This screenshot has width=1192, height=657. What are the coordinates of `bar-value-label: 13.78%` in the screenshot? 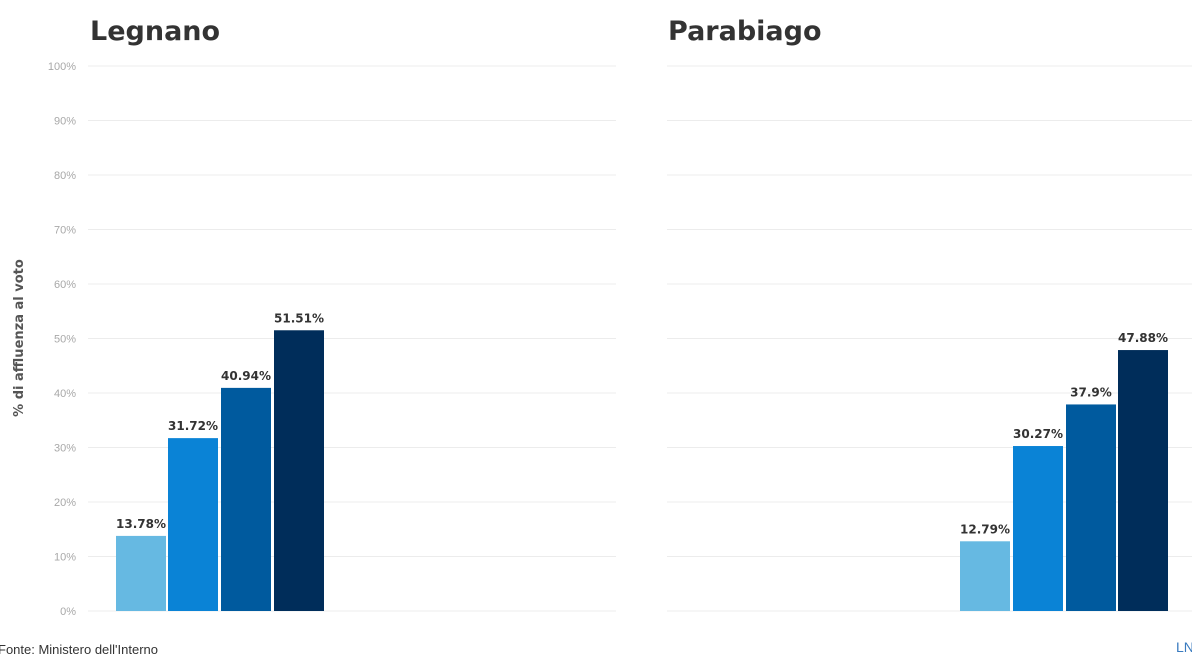 It's located at (141, 524).